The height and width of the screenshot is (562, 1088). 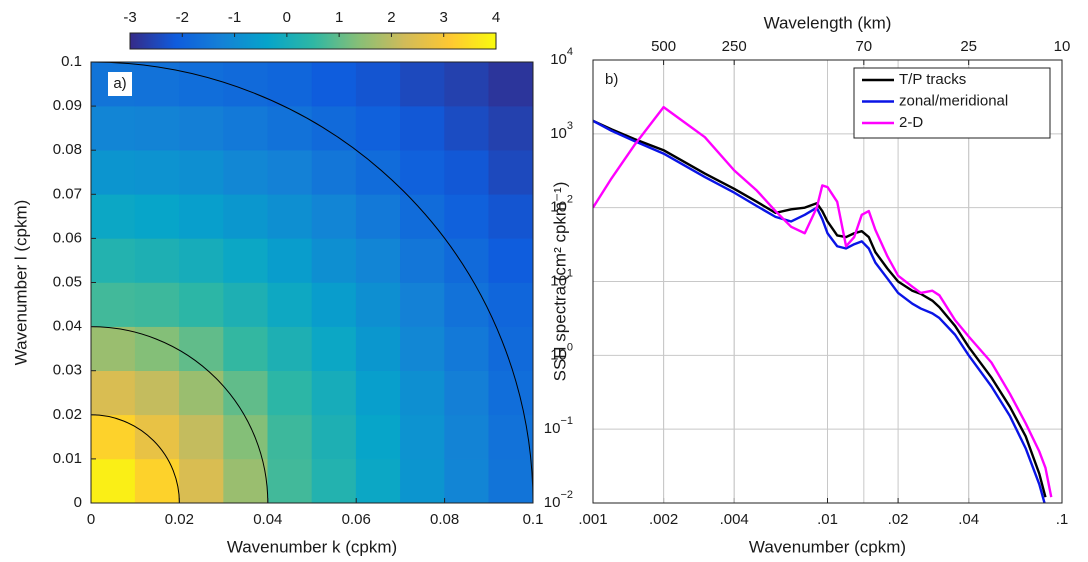 What do you see at coordinates (663, 519) in the screenshot?
I see `x-tick-label: .002` at bounding box center [663, 519].